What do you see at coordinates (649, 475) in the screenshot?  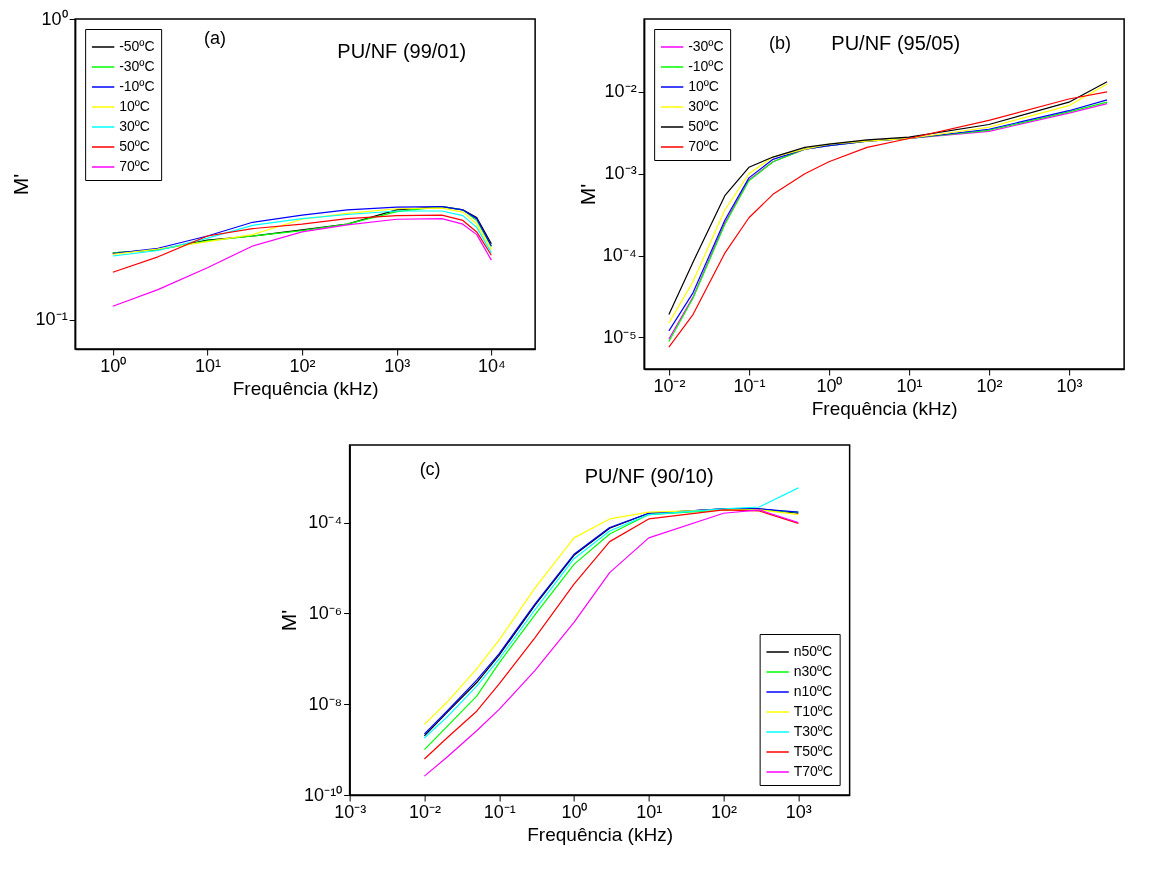 I see `annotation: PU/NF (90/10)` at bounding box center [649, 475].